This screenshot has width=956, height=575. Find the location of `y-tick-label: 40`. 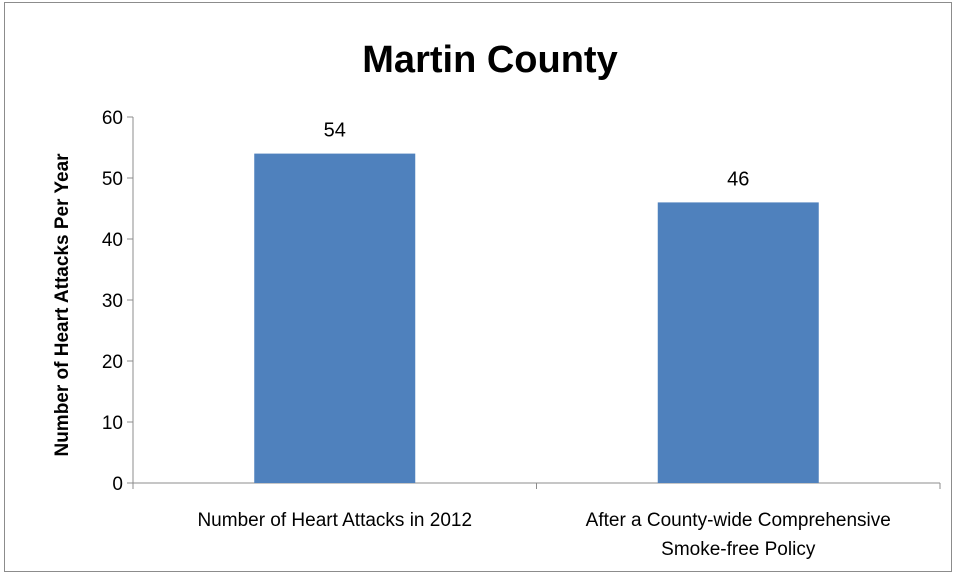

y-tick-label: 40 is located at coordinates (112, 240).